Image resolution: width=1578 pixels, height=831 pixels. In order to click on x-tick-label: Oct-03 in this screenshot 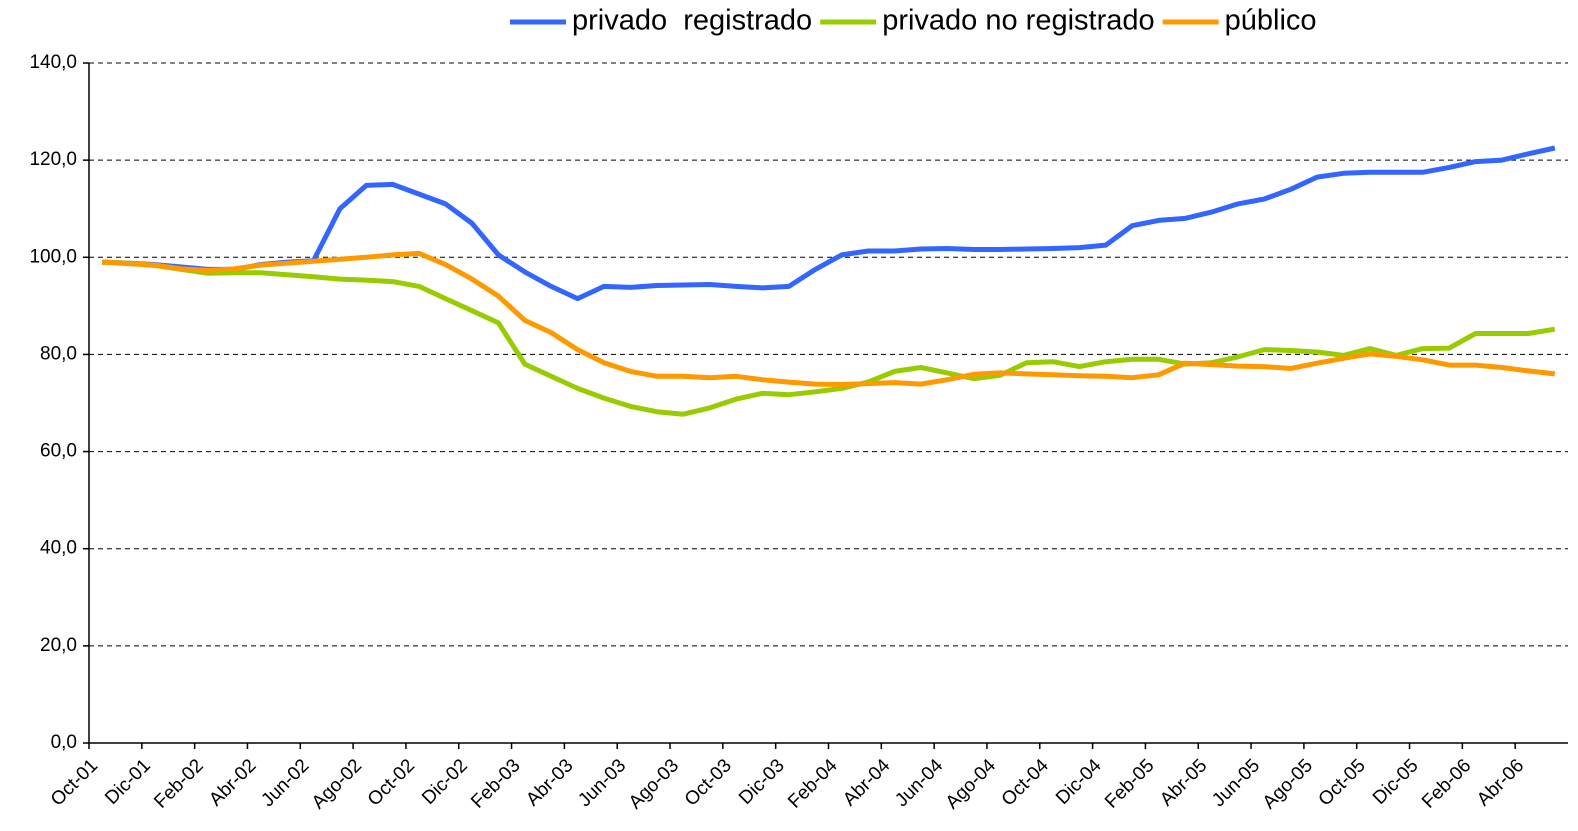, I will do `click(708, 782)`.